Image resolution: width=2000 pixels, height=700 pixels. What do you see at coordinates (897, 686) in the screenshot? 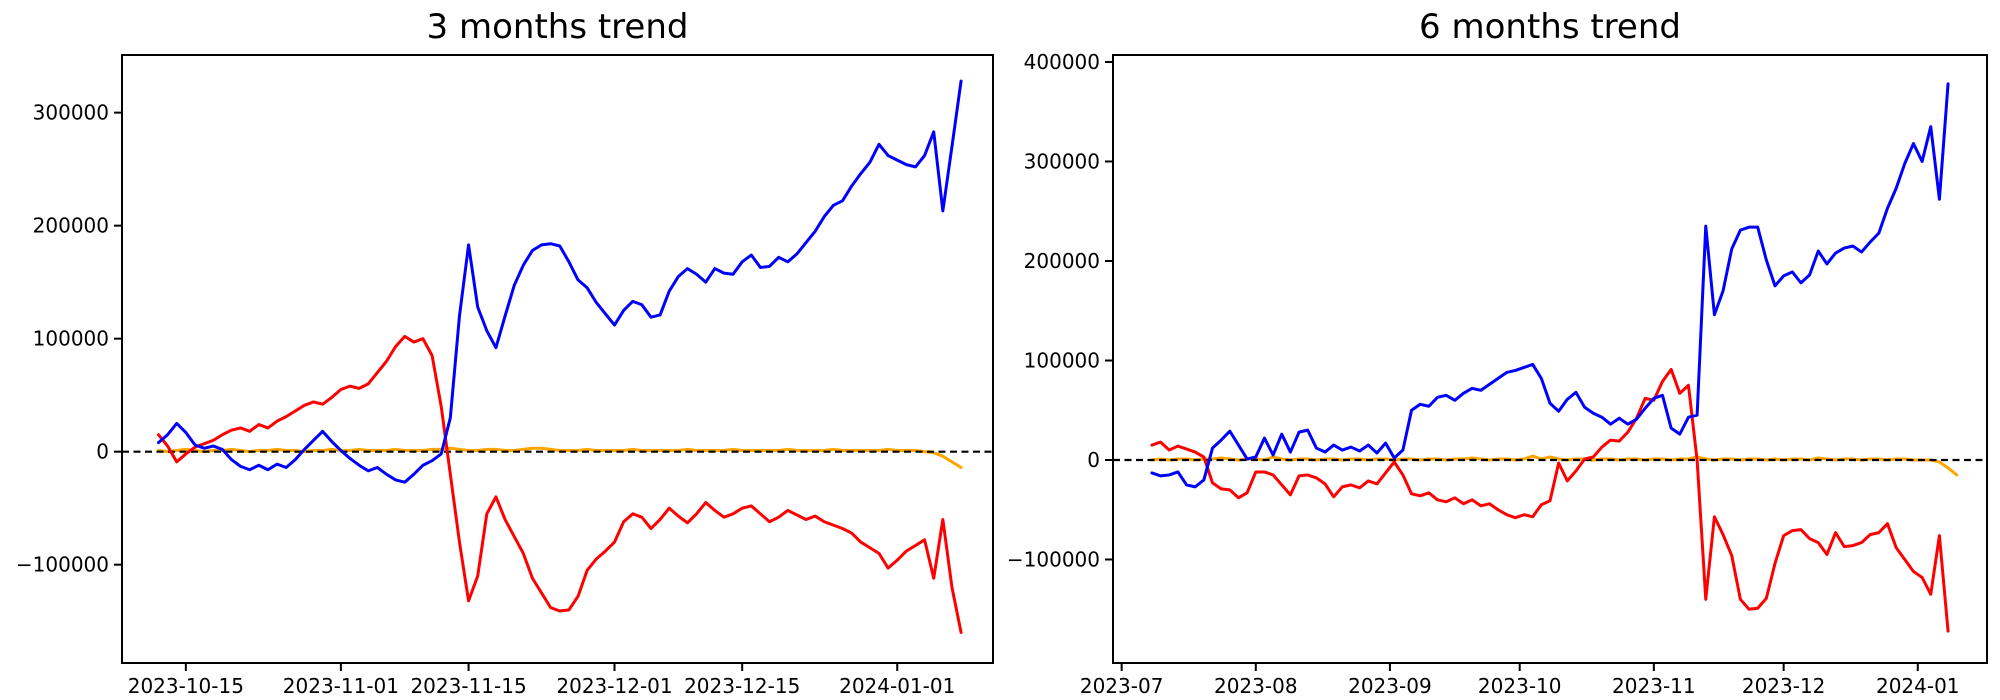
I see `x-tick-label: 2024-01-01` at bounding box center [897, 686].